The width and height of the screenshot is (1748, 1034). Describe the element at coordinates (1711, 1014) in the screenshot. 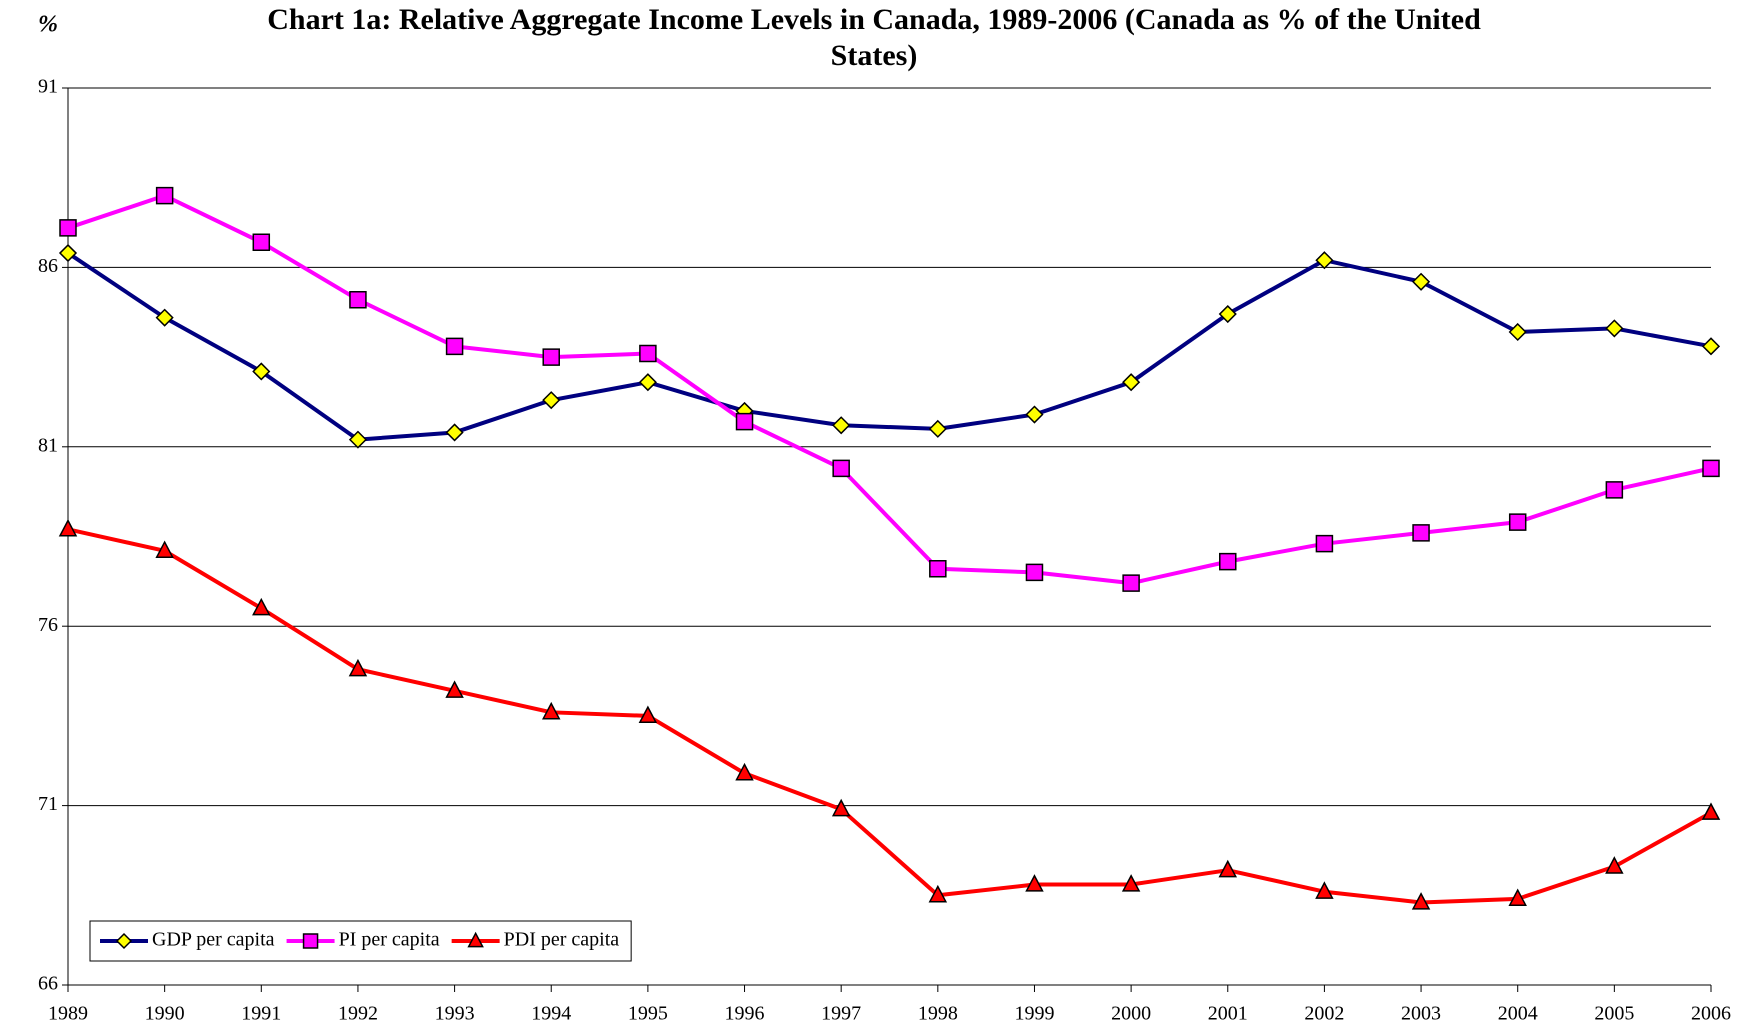

I see `x-tick-label: 2006` at that location.